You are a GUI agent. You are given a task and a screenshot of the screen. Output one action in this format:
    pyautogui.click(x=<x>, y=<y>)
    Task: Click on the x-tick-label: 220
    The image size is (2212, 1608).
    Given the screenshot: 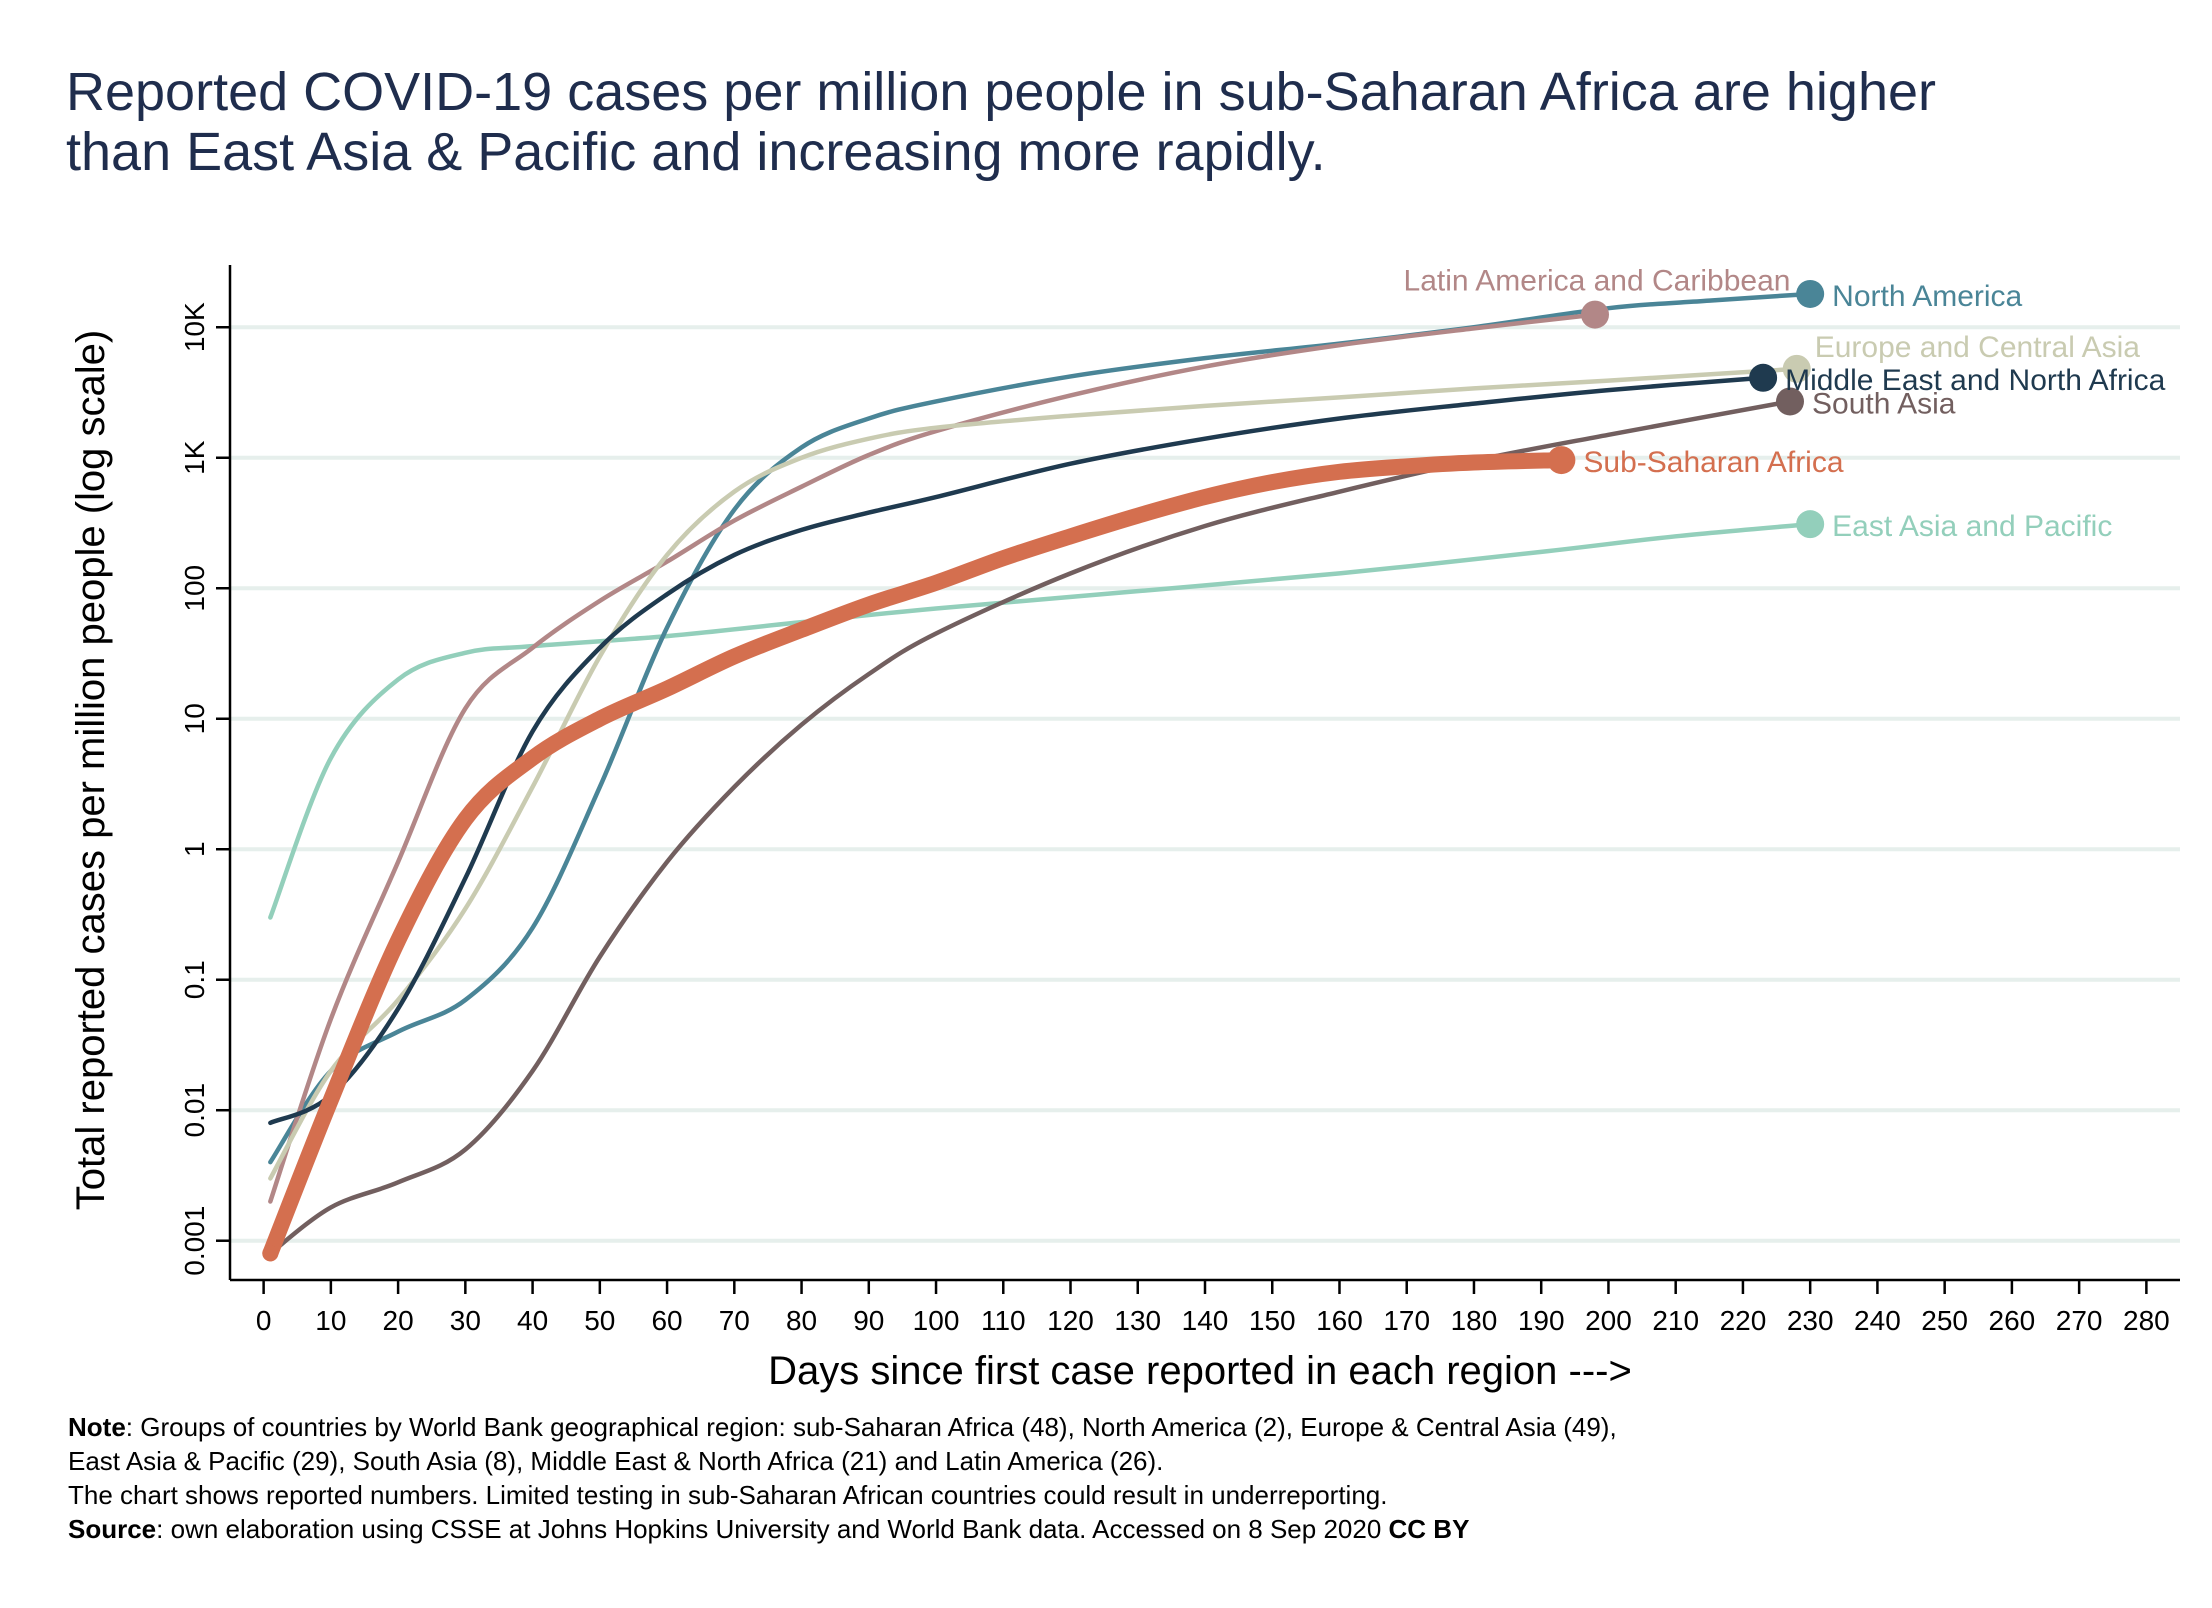 What is the action you would take?
    pyautogui.click(x=1743, y=1320)
    